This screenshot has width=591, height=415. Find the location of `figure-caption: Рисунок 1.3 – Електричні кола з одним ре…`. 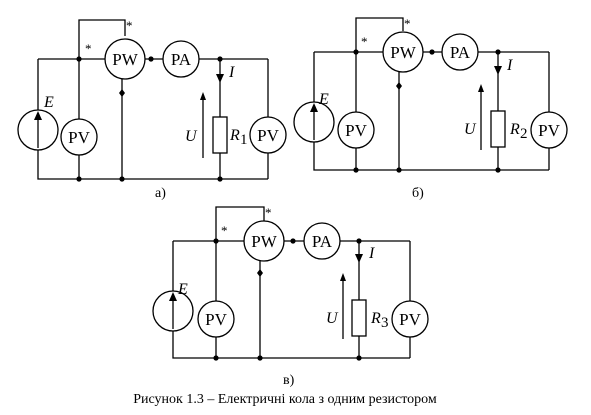

figure-caption: Рисунок 1.3 – Електричні кола з одним ре… is located at coordinates (285, 399).